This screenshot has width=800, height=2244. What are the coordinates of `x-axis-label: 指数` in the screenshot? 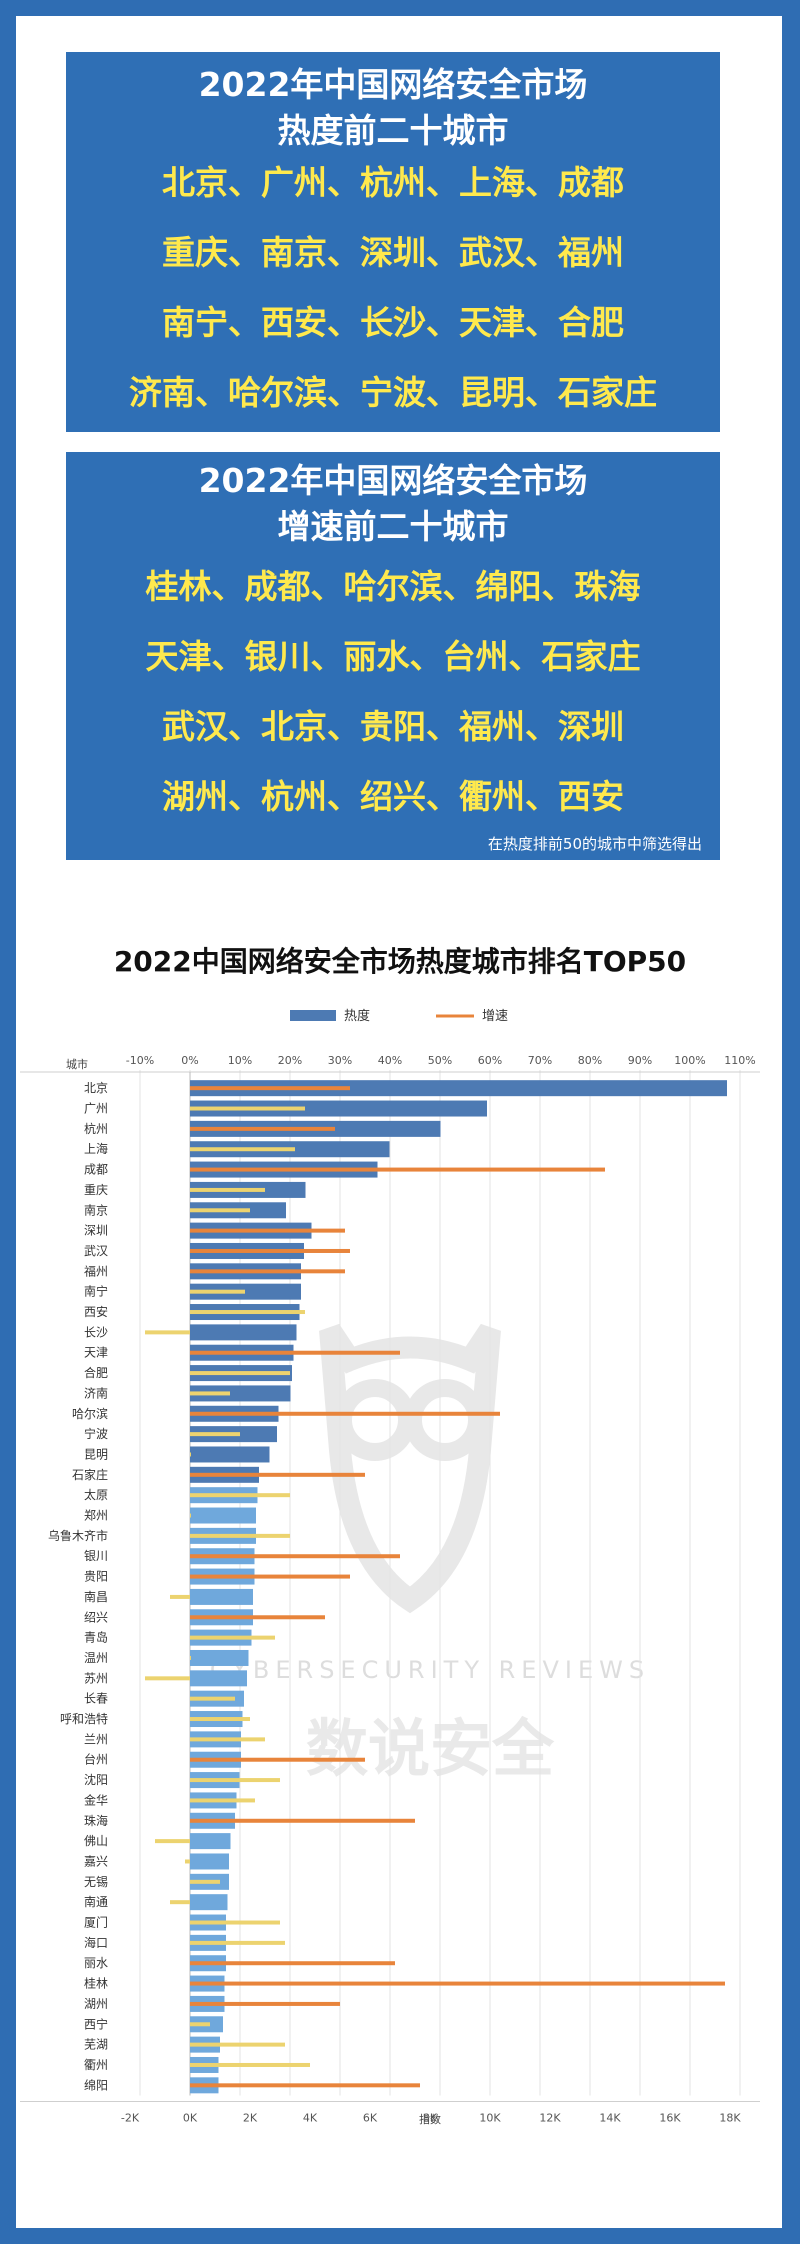 It's located at (430, 2119).